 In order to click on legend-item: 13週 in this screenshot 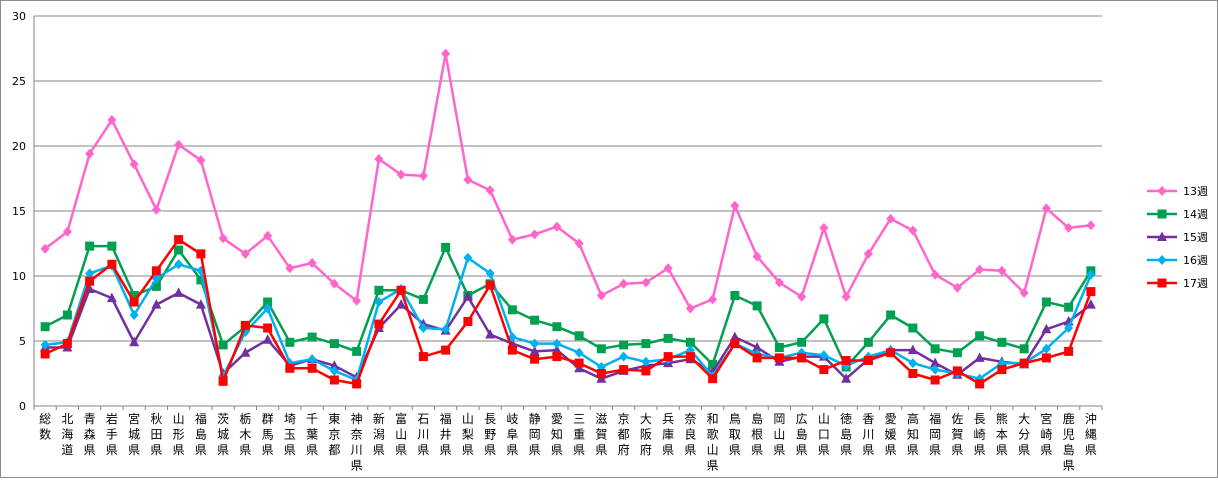, I will do `click(1177, 191)`.